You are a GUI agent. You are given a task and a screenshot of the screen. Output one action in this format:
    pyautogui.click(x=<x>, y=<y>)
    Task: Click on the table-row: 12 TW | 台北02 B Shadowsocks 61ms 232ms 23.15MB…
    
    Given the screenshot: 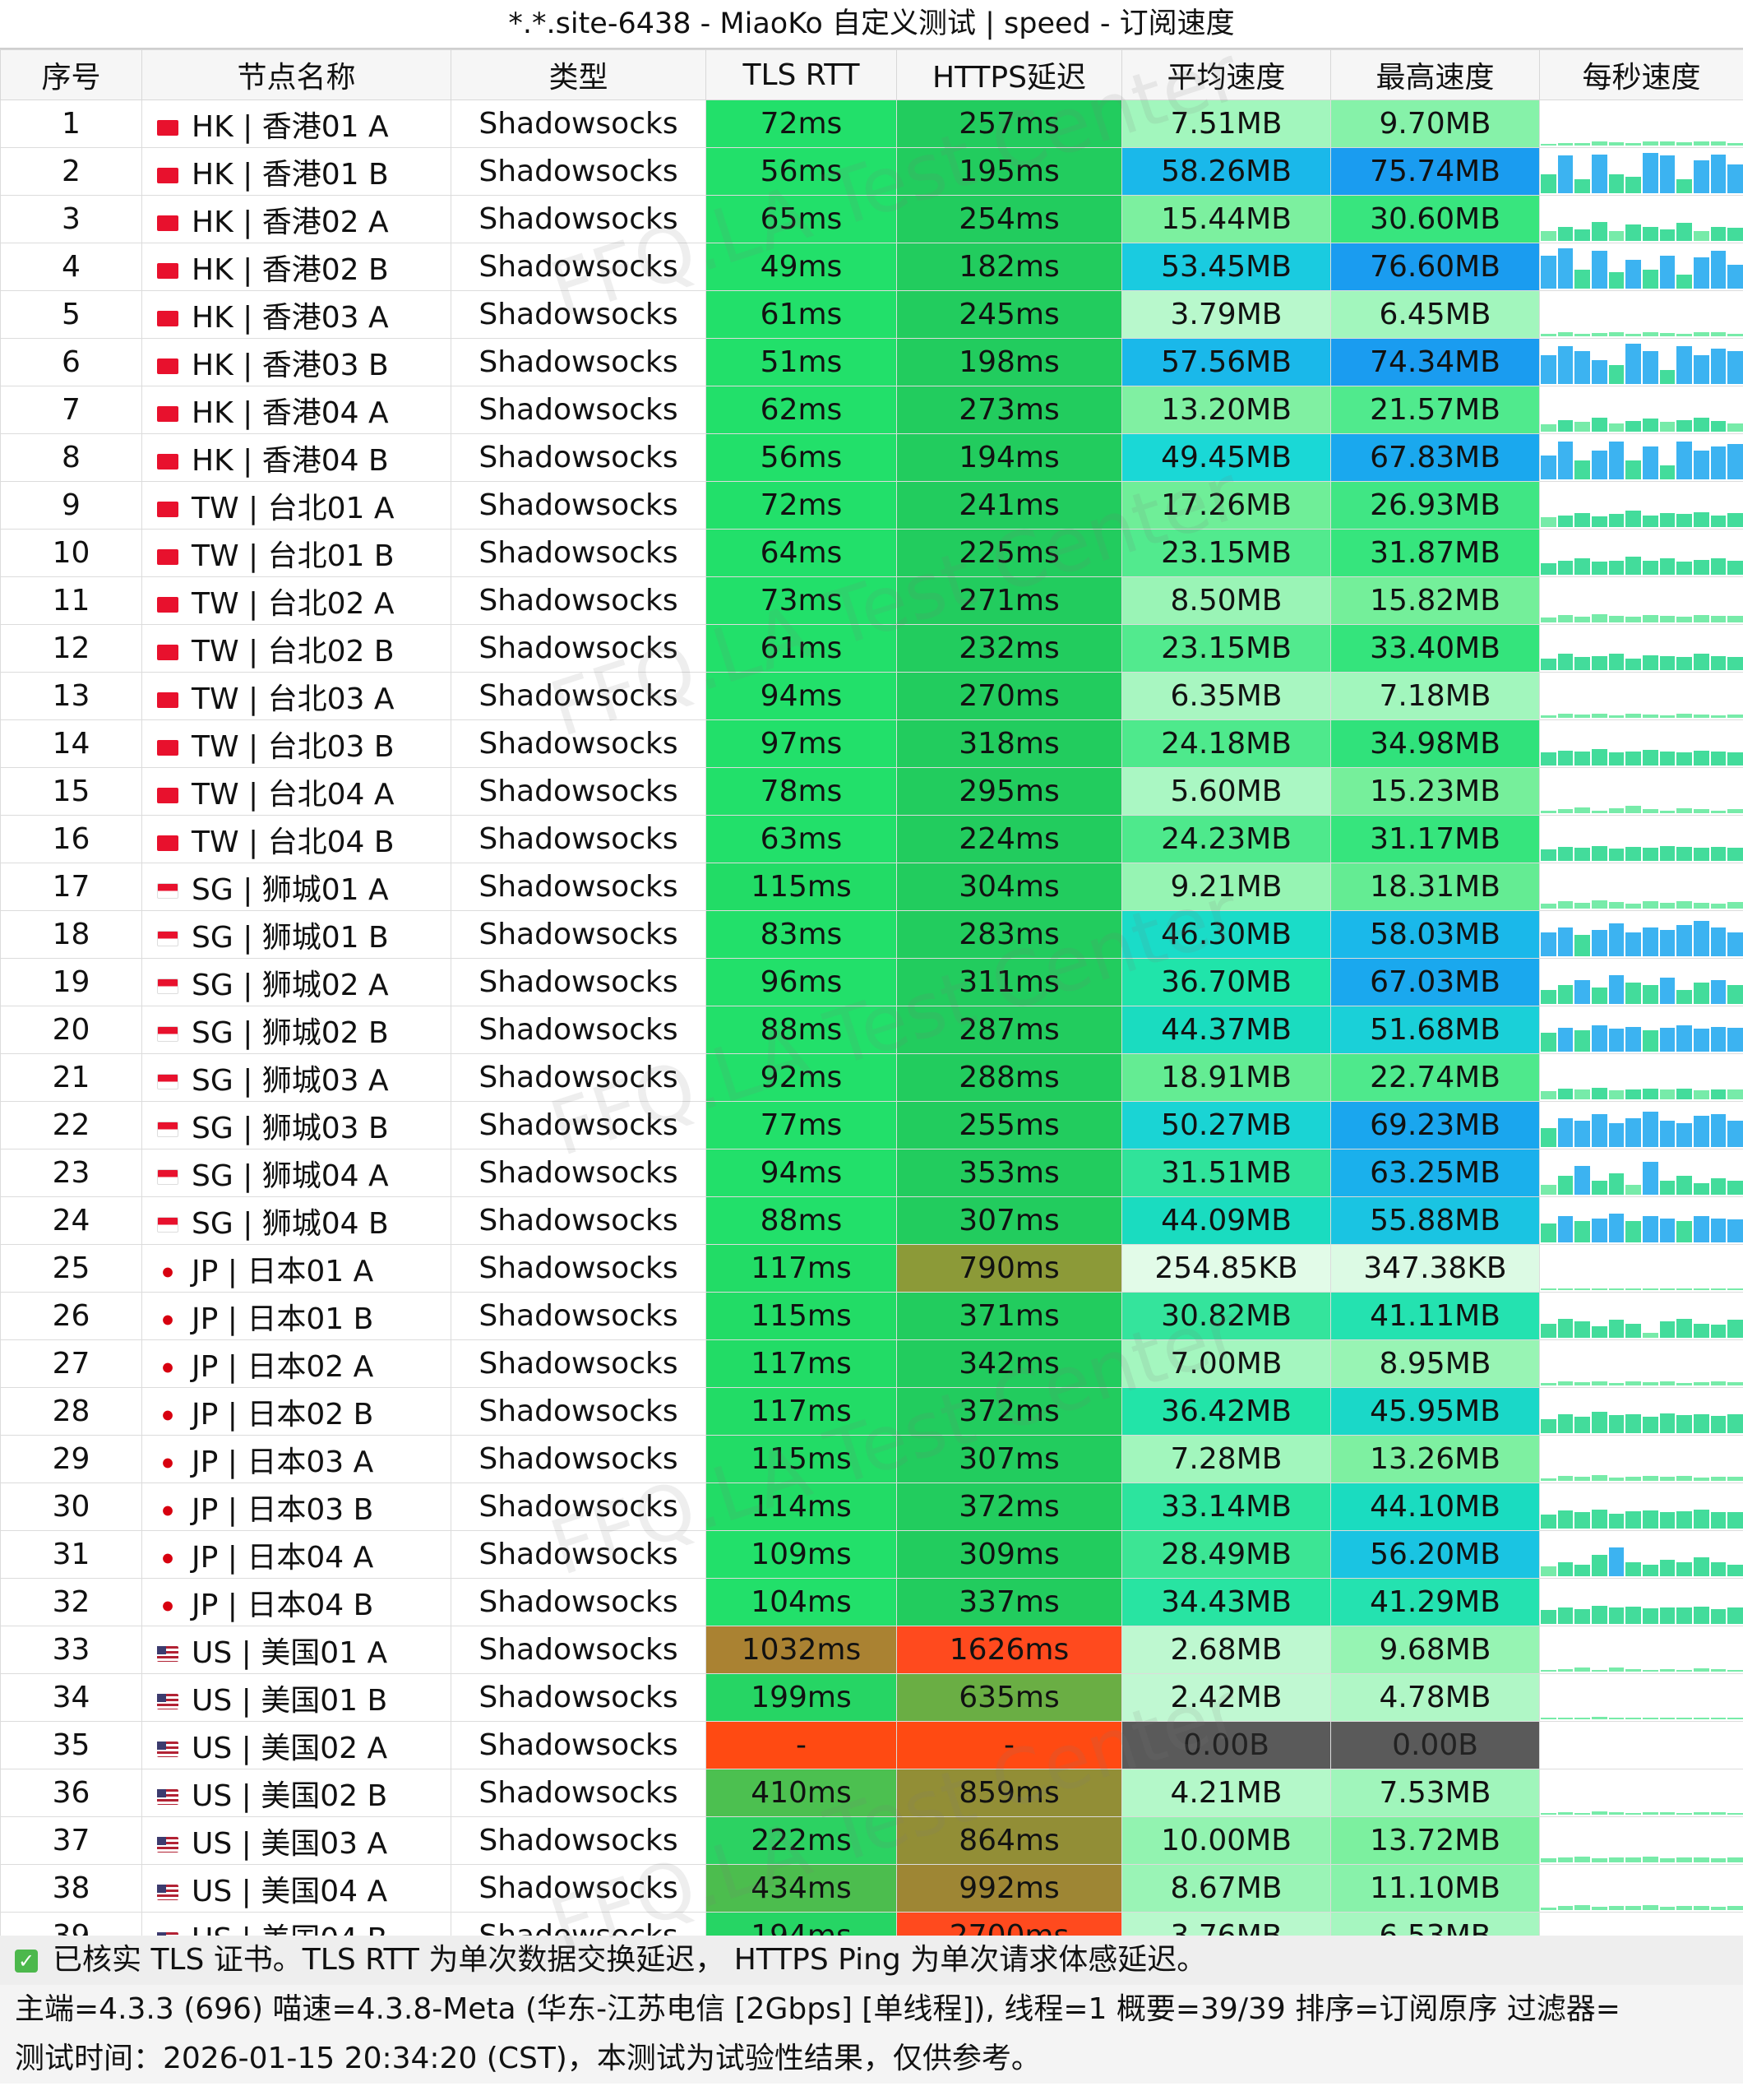 What is the action you would take?
    pyautogui.click(x=871, y=648)
    